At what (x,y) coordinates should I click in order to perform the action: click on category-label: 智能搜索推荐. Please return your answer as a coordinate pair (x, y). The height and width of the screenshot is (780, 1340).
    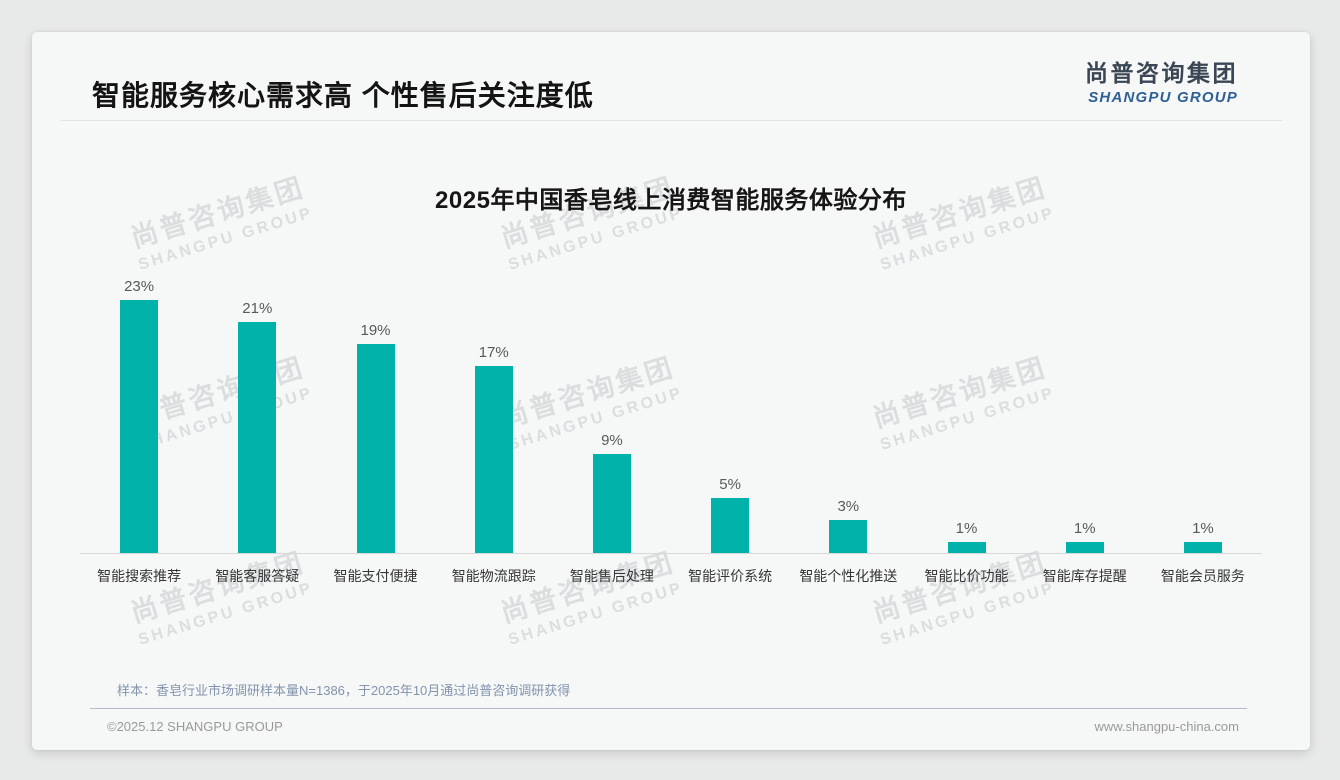
    Looking at the image, I should click on (139, 576).